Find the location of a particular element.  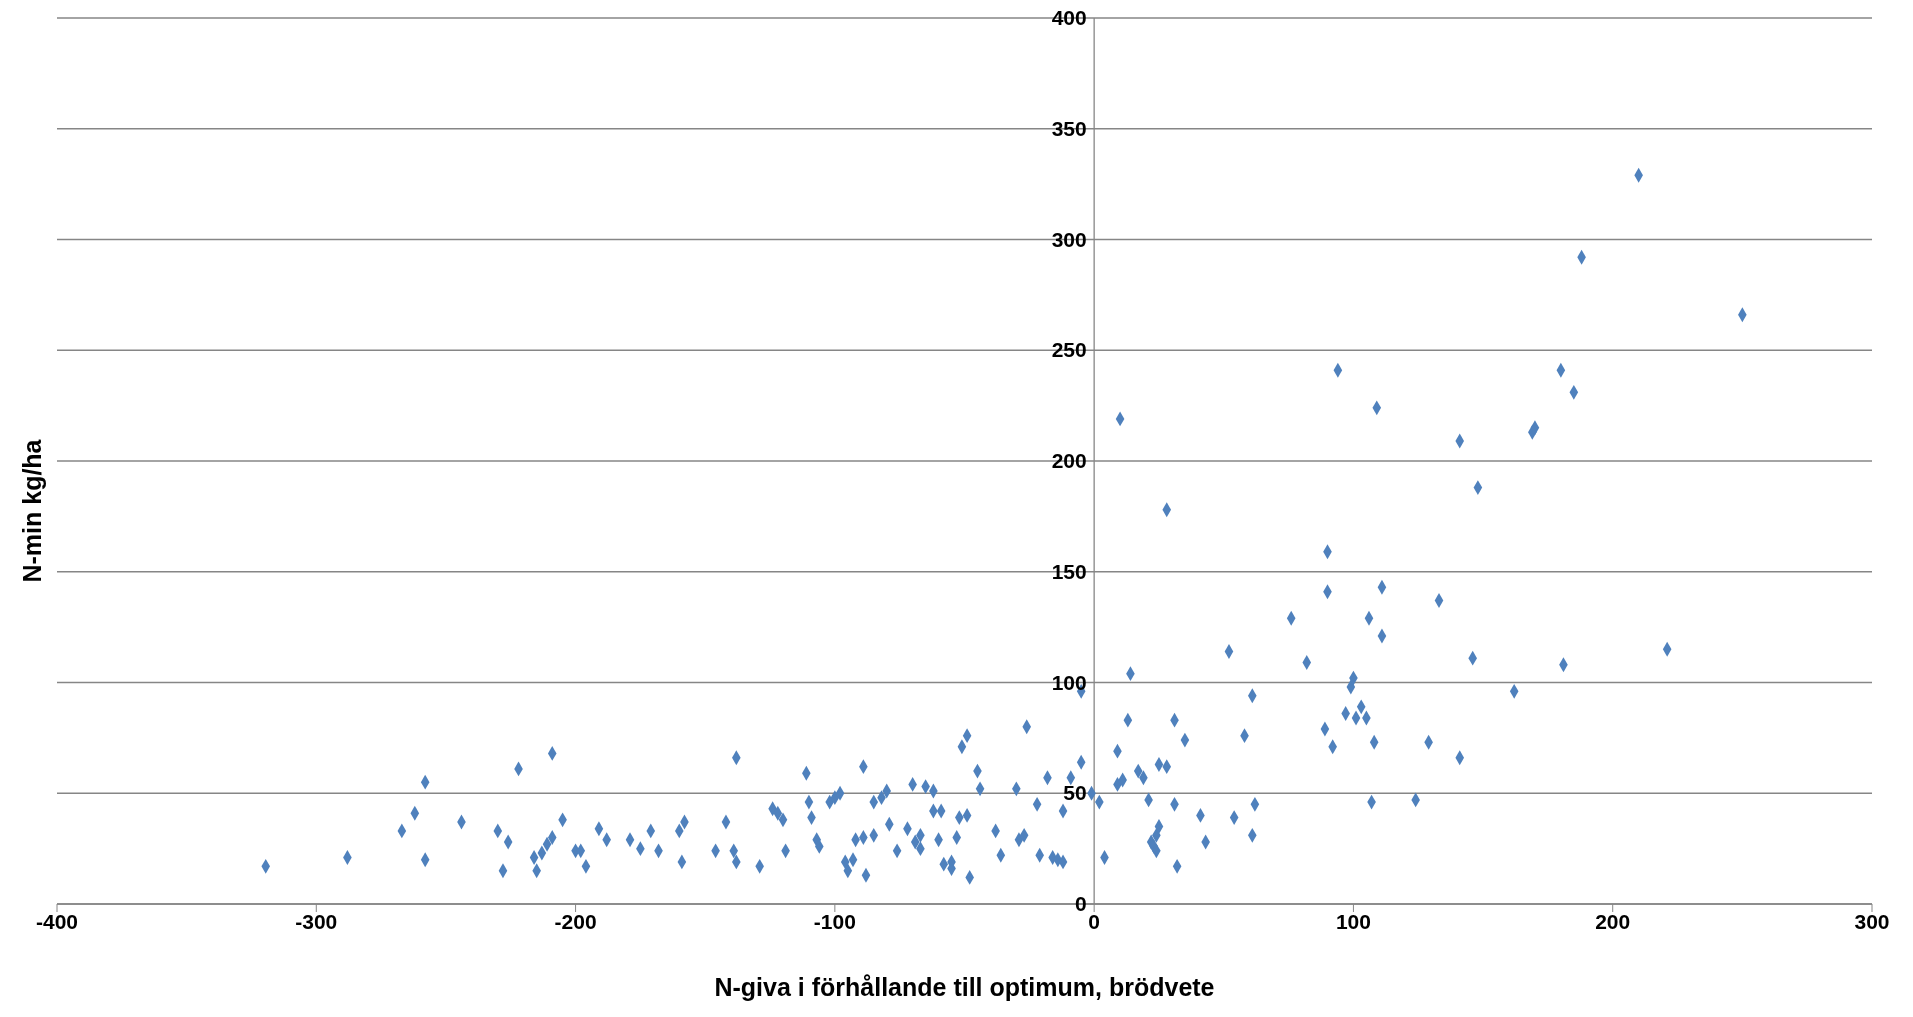

x-axis-title: N-giva i förhållande till optimum, brödvete is located at coordinates (964, 987).